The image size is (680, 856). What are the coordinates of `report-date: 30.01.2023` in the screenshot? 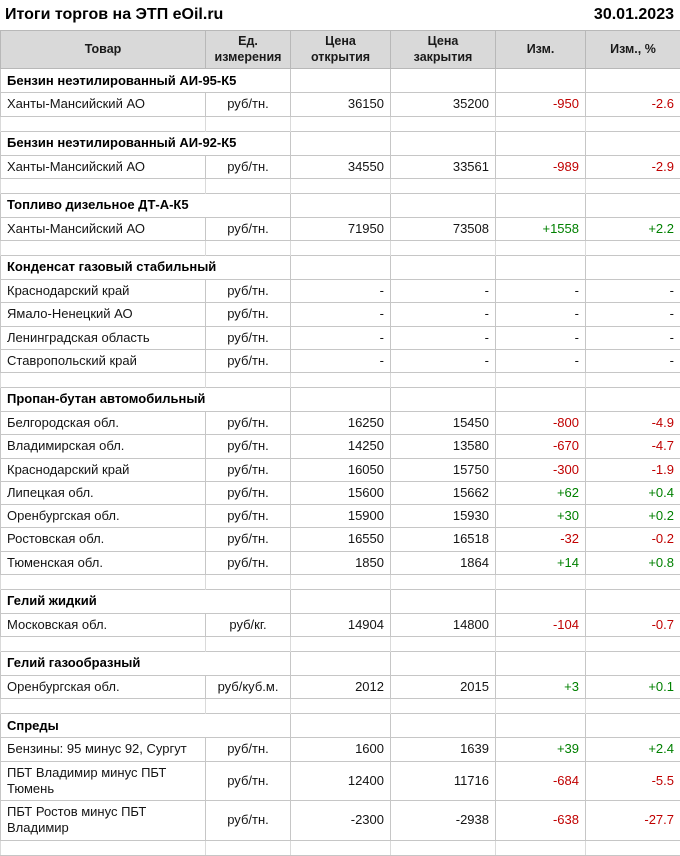 It's located at (634, 15).